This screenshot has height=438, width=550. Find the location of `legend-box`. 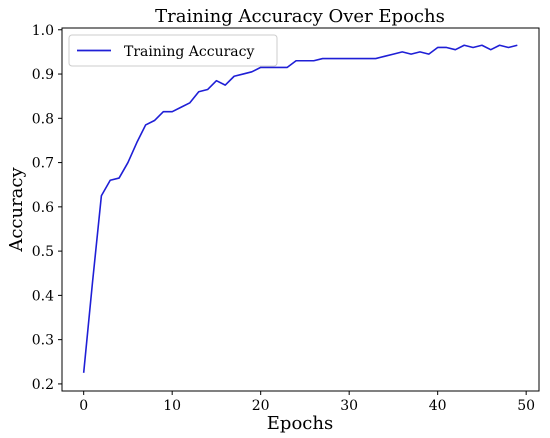

legend-box is located at coordinates (173, 50).